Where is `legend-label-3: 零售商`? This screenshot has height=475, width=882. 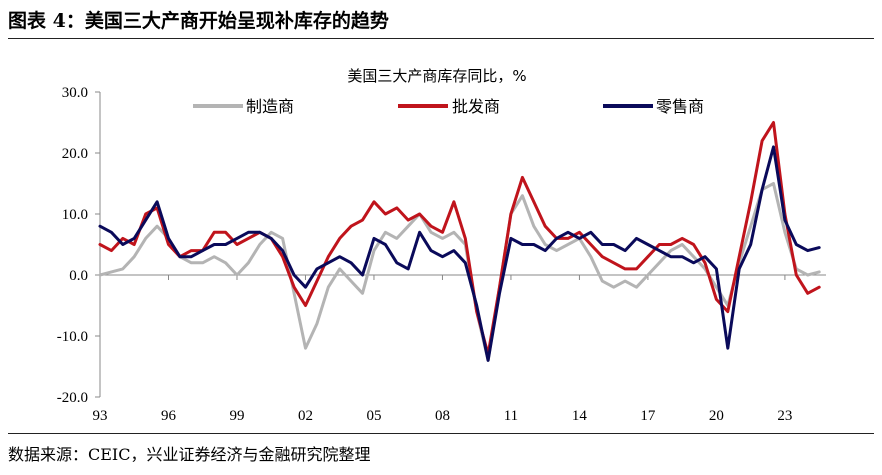 legend-label-3: 零售商 is located at coordinates (680, 106).